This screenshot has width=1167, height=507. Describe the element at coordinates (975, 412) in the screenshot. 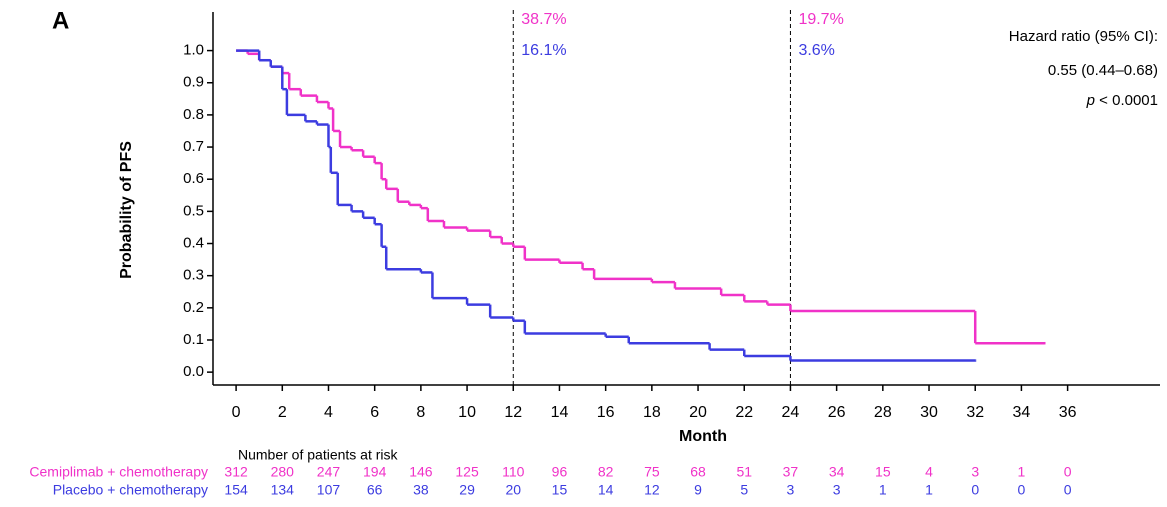

I see `x-tick-label: 32` at that location.